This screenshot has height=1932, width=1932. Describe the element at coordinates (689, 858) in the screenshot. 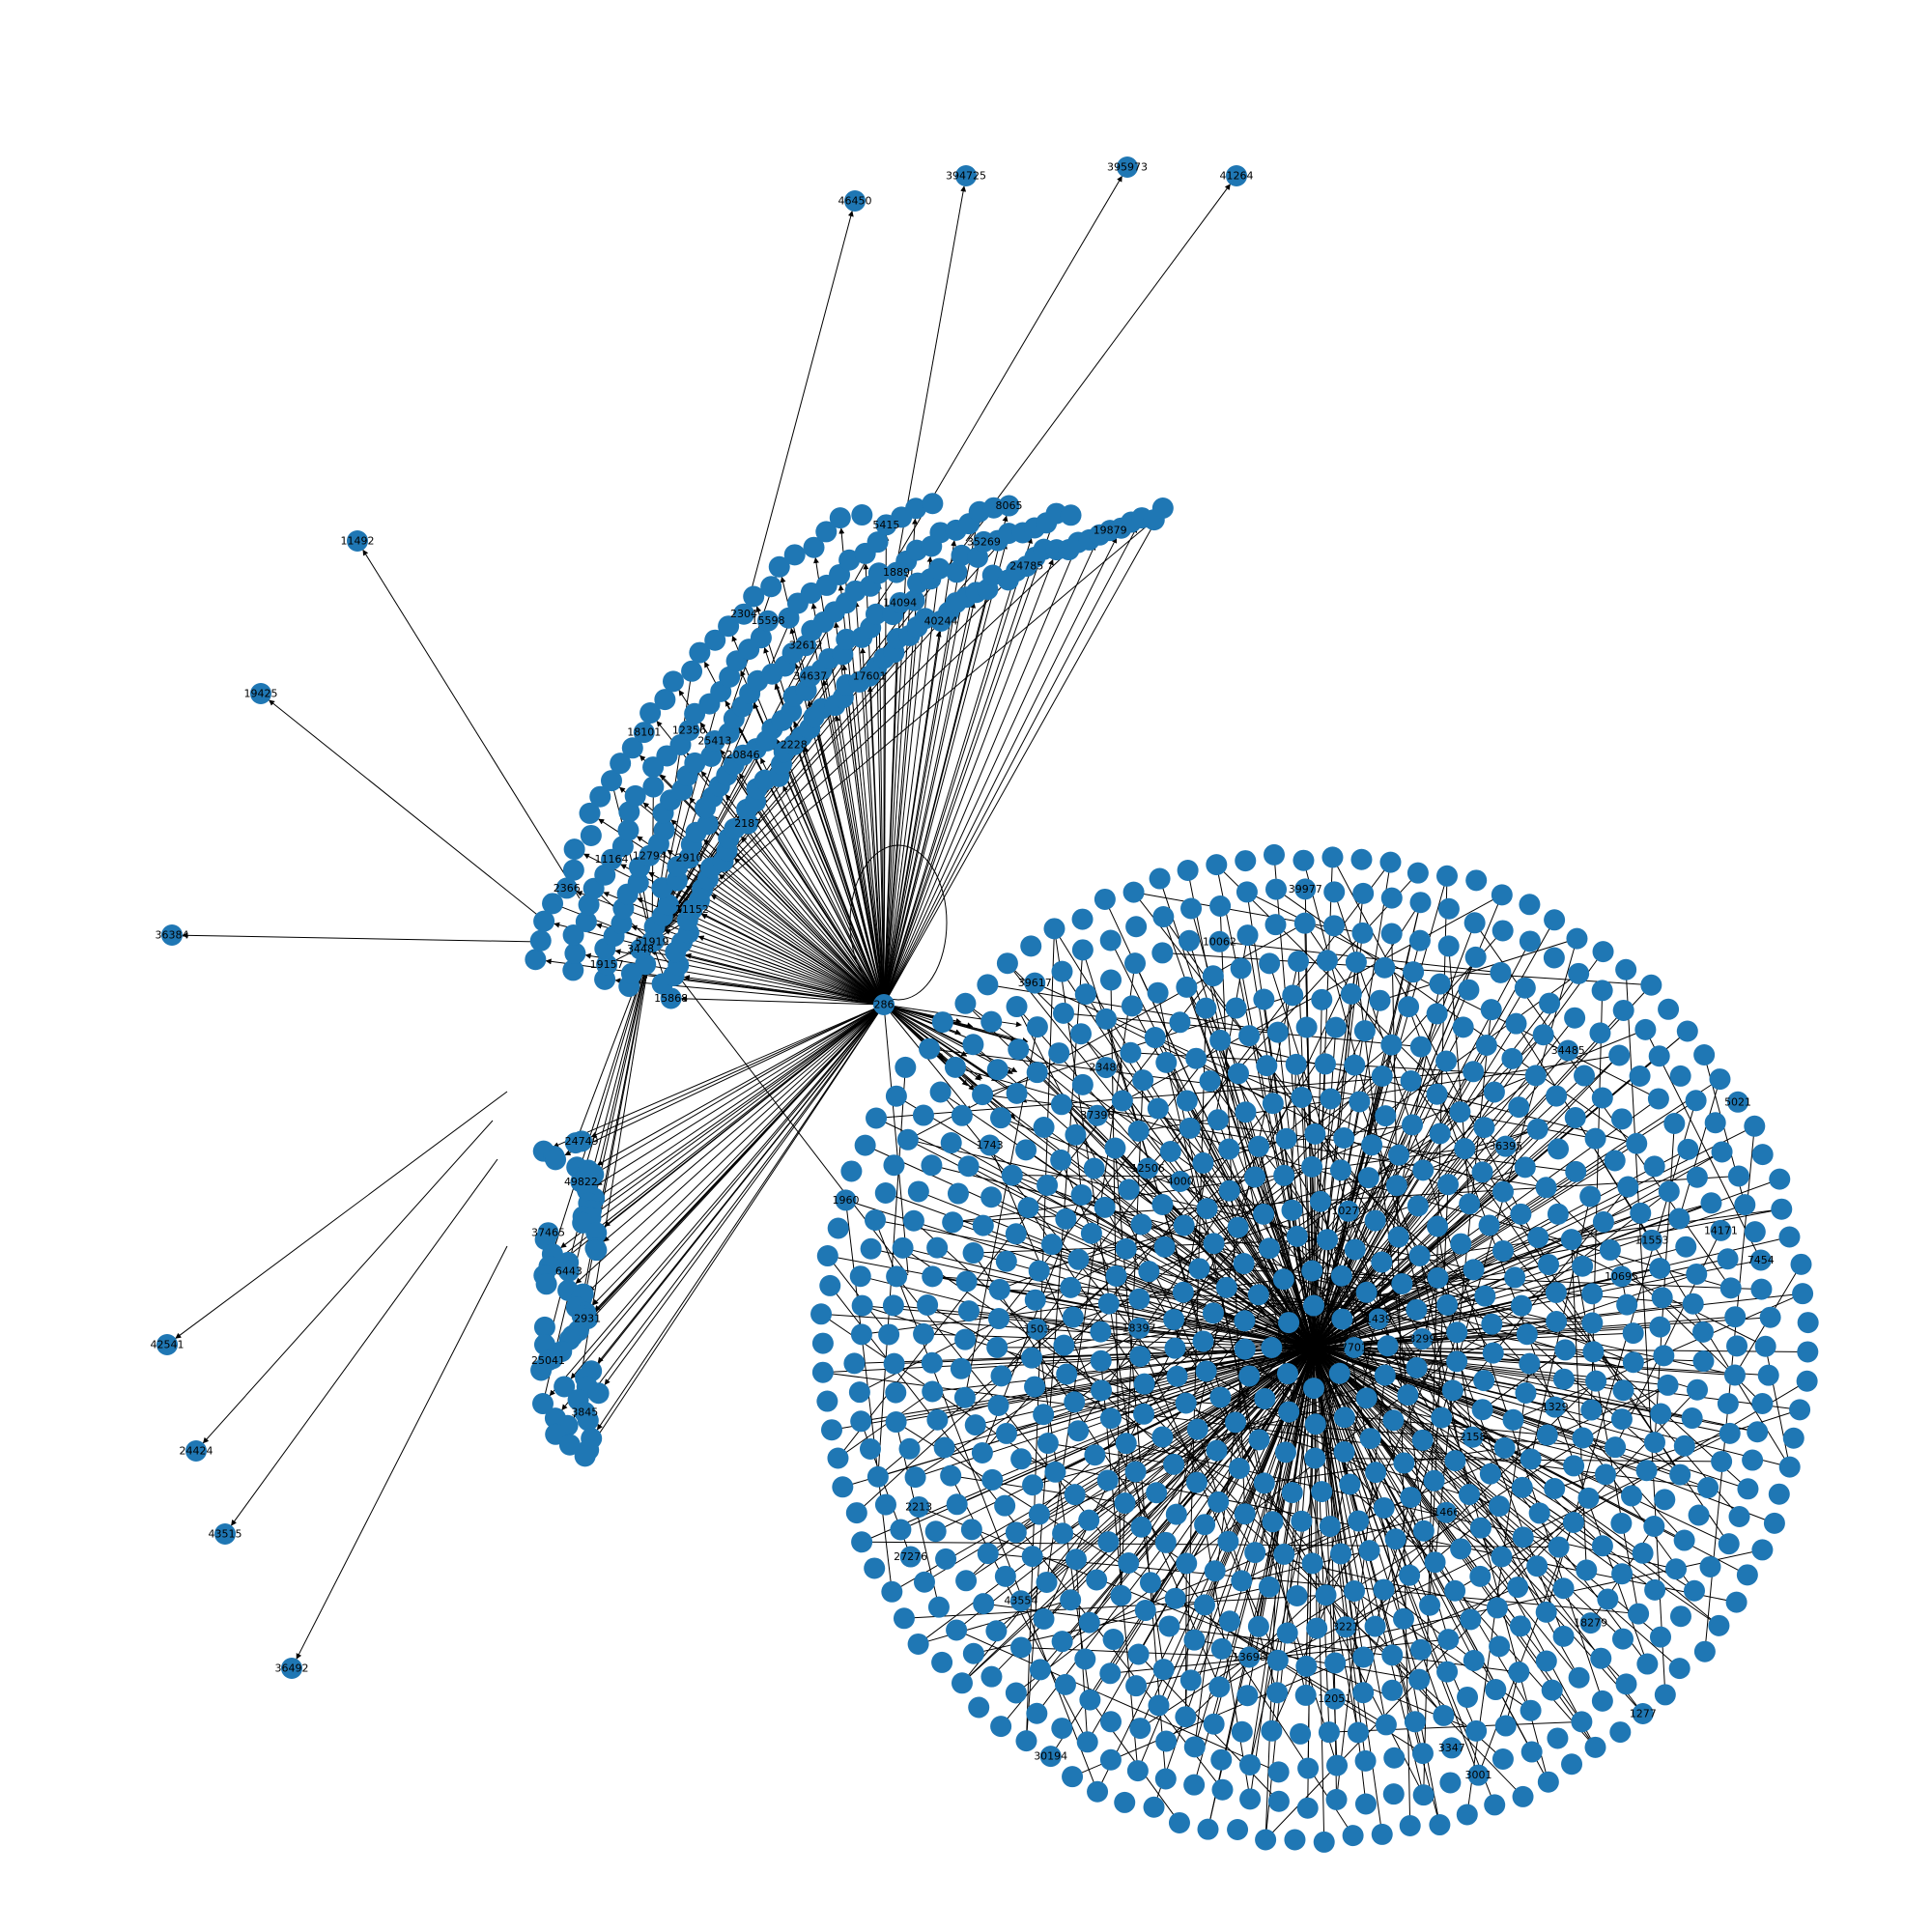

I see `arc-node-label: 2910` at that location.